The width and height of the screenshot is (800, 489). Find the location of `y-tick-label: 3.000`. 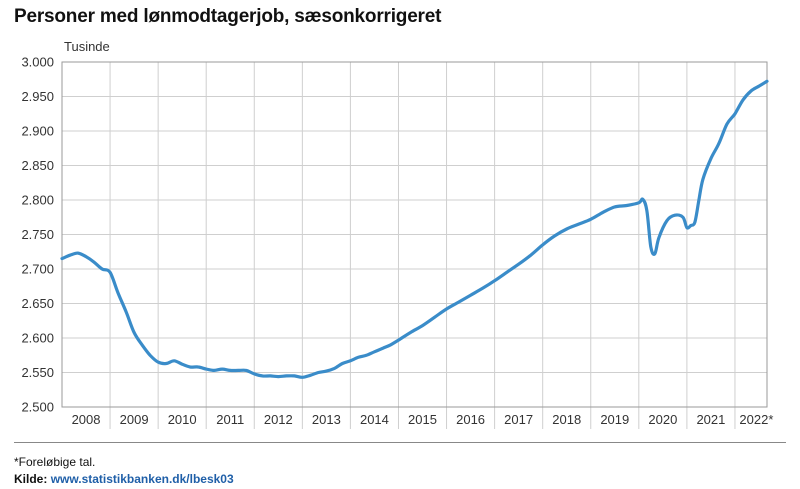

y-tick-label: 3.000 is located at coordinates (37, 62).